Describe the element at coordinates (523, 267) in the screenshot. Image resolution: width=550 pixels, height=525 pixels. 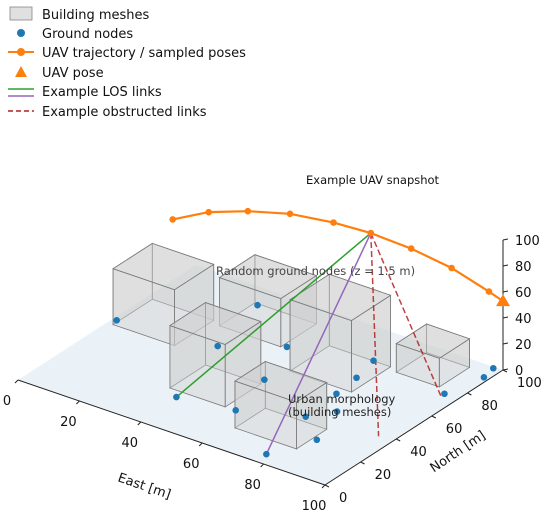
I see `z-tick-label: 80` at that location.